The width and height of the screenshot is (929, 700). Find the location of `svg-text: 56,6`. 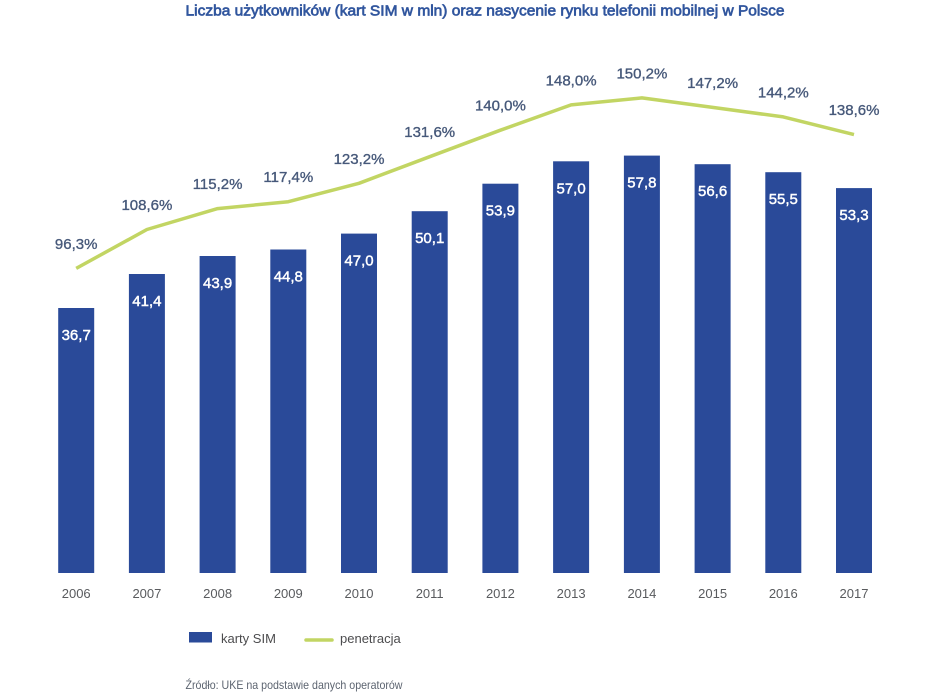

svg-text: 56,6 is located at coordinates (712, 191).